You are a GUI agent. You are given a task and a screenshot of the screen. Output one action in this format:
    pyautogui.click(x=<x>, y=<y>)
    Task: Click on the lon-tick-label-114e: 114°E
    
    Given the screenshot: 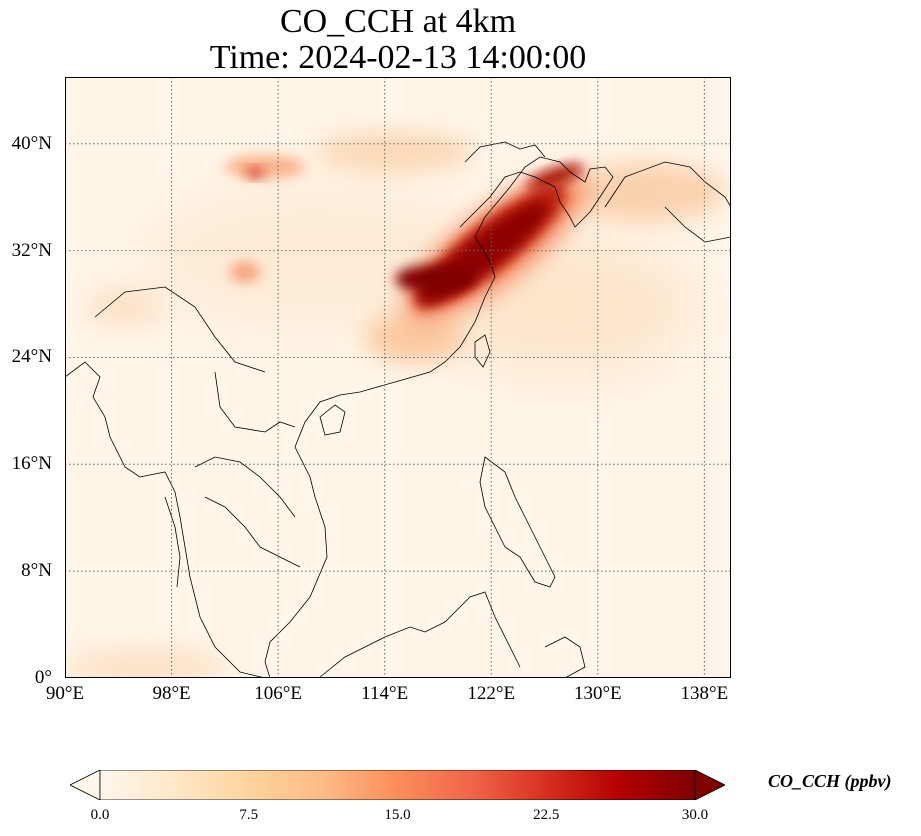 What is the action you would take?
    pyautogui.click(x=385, y=693)
    